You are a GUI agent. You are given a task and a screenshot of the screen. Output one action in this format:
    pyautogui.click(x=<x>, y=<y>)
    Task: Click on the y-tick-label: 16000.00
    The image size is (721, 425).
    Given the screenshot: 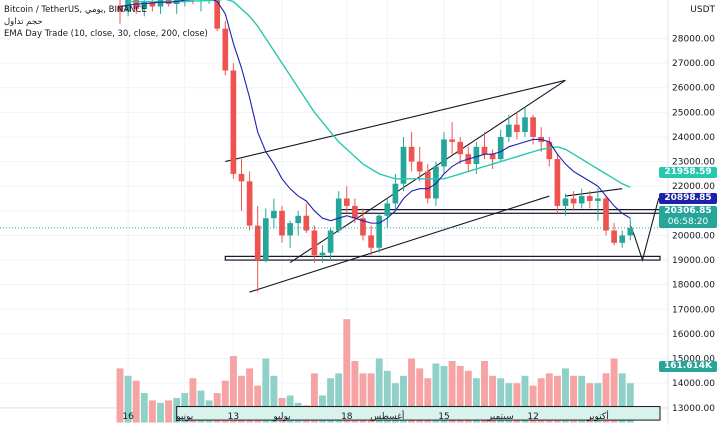 What is the action you would take?
    pyautogui.click(x=693, y=335)
    